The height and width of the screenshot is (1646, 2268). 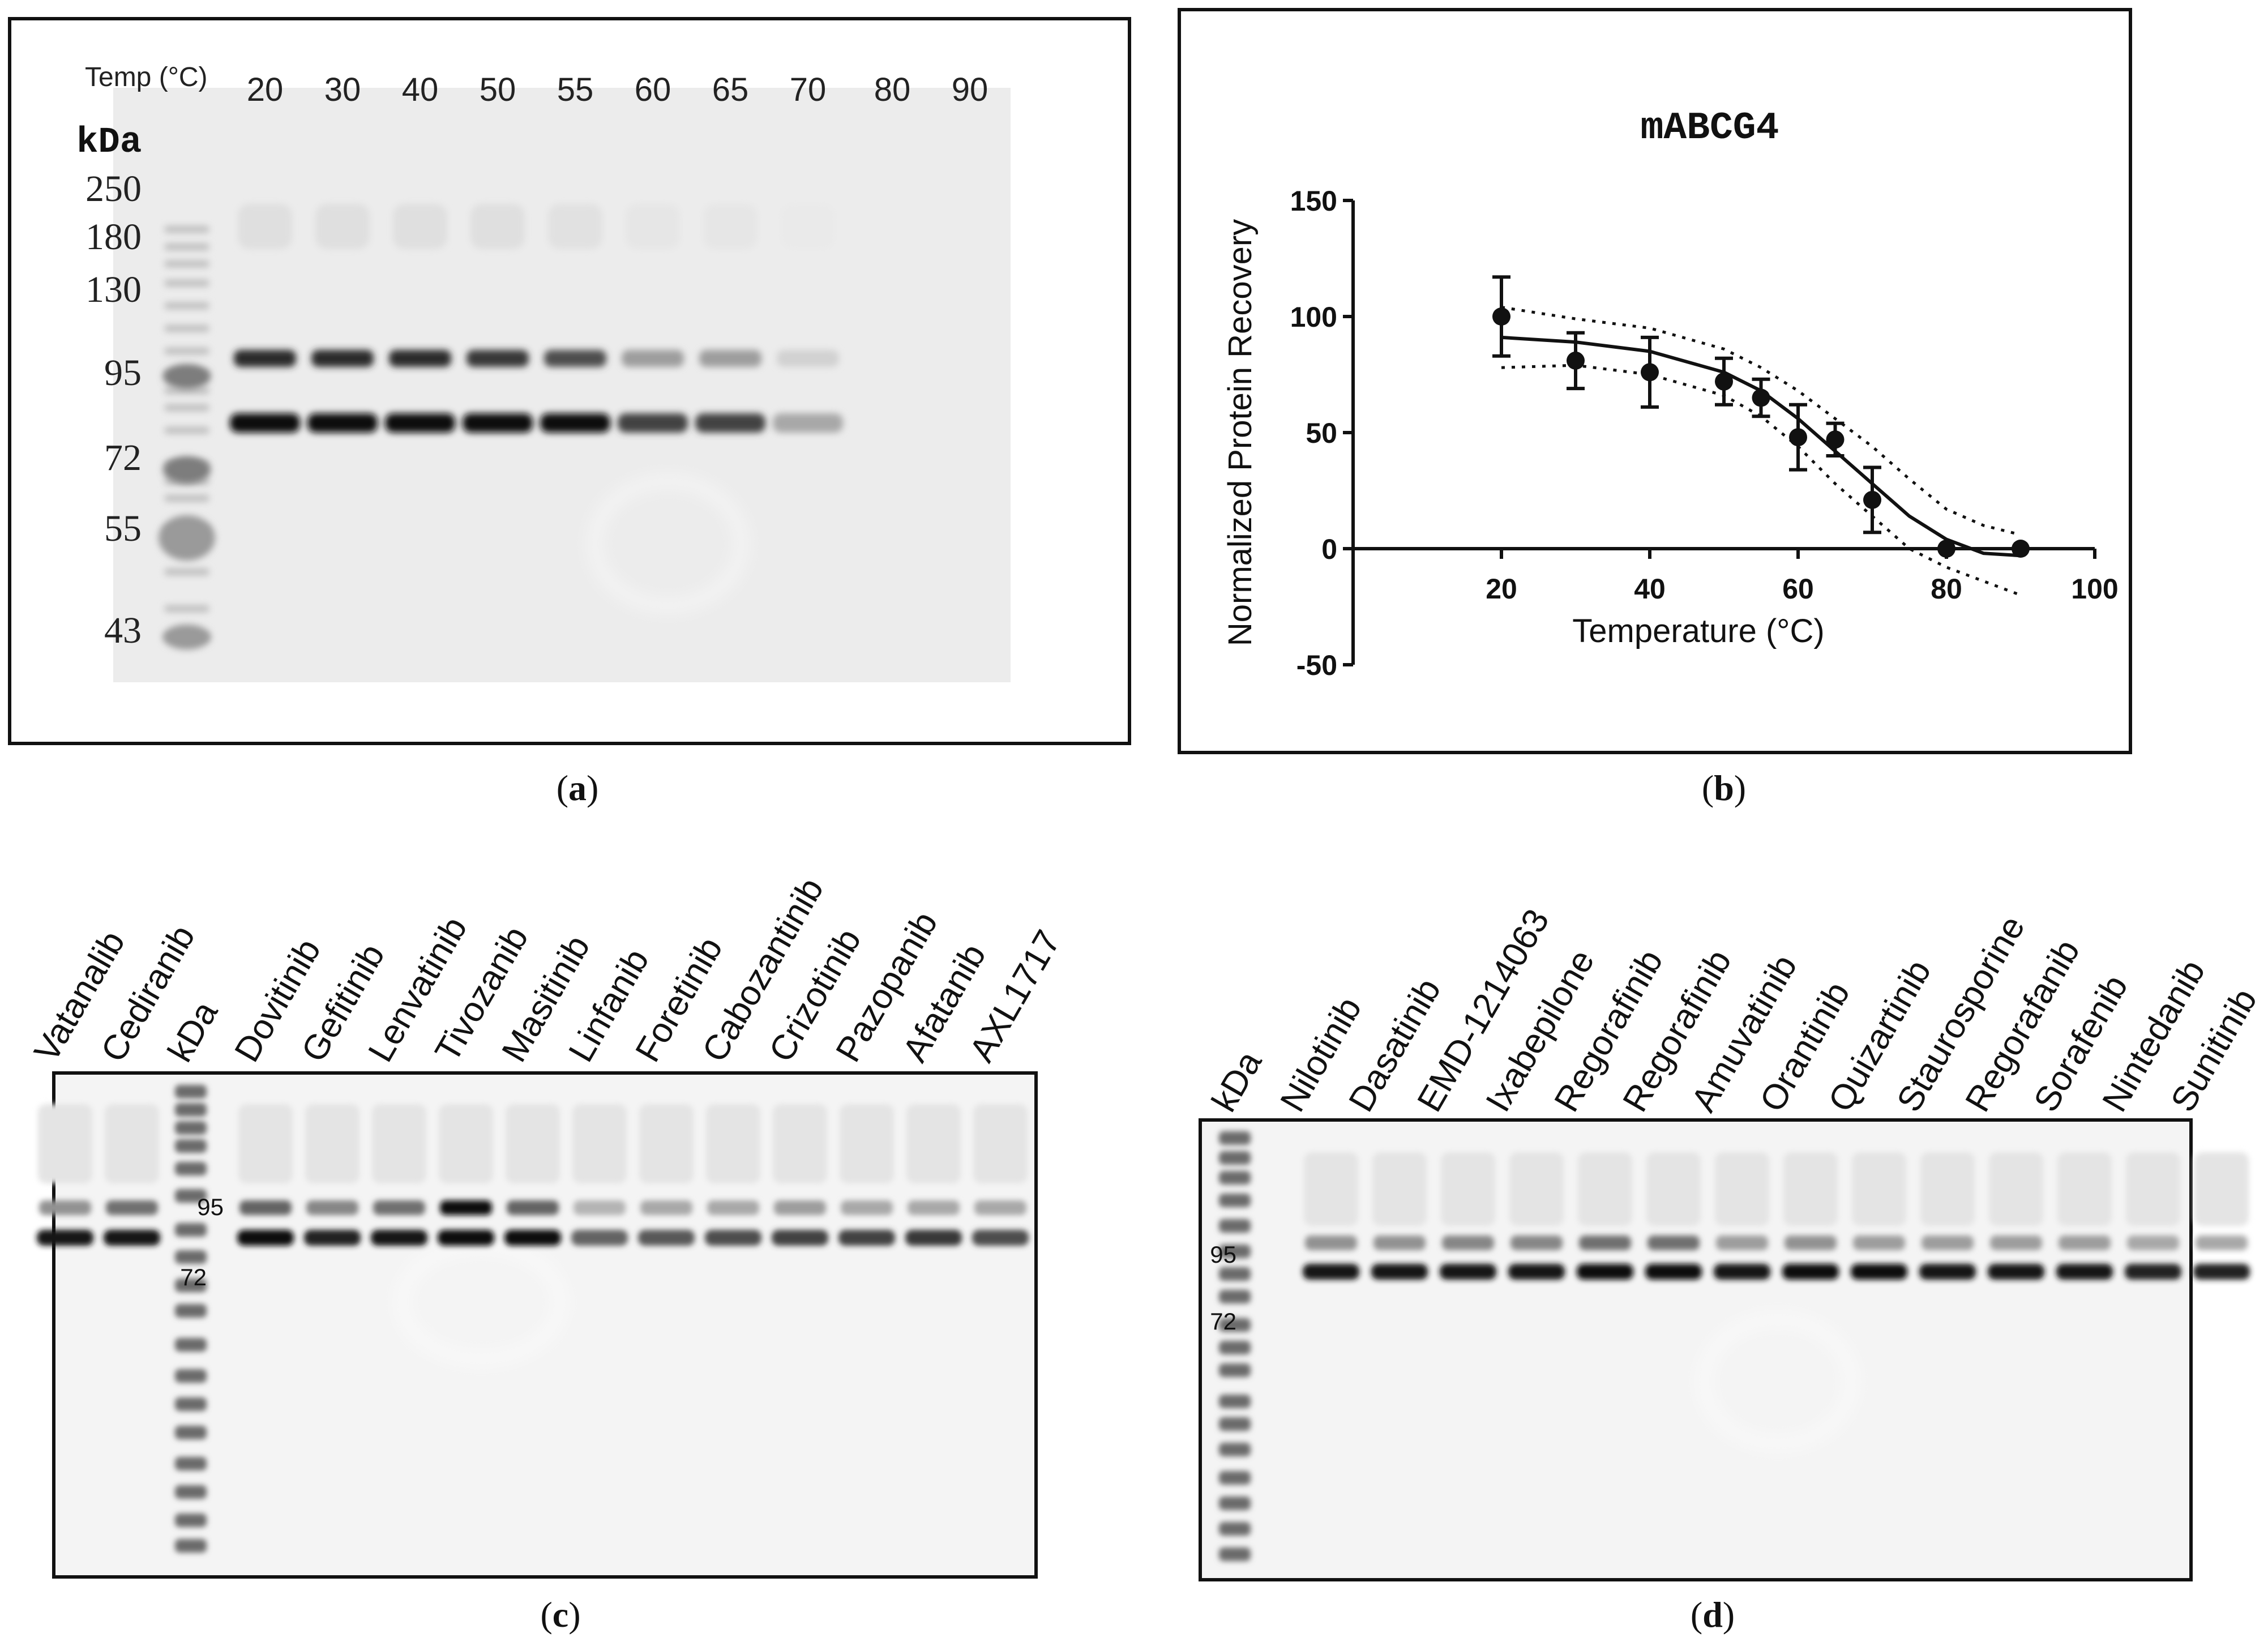 What do you see at coordinates (114, 237) in the screenshot?
I see `kda-marker-a: 180` at bounding box center [114, 237].